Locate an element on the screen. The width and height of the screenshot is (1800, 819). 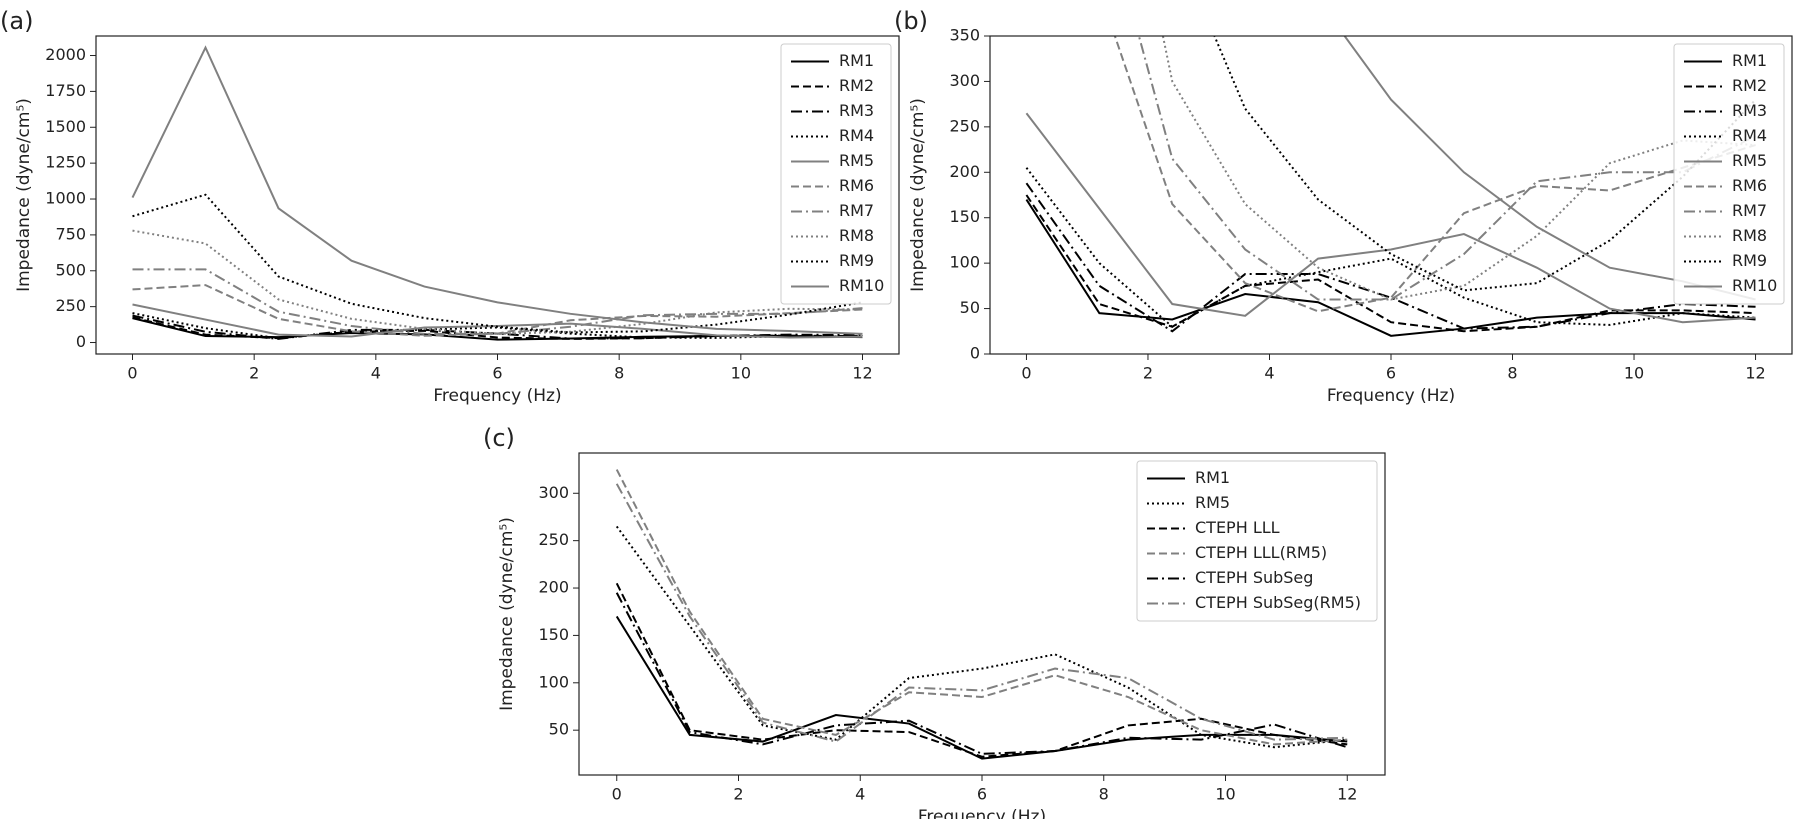
y-tick-label: 350 is located at coordinates (964, 35).